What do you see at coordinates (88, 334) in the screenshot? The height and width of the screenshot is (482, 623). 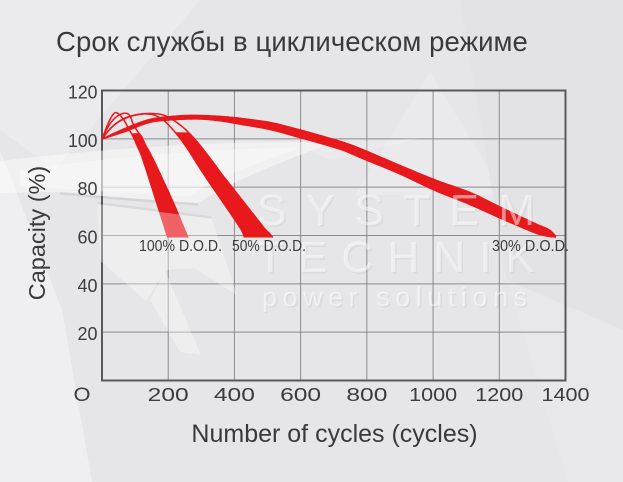 I see `svg-text: 20` at bounding box center [88, 334].